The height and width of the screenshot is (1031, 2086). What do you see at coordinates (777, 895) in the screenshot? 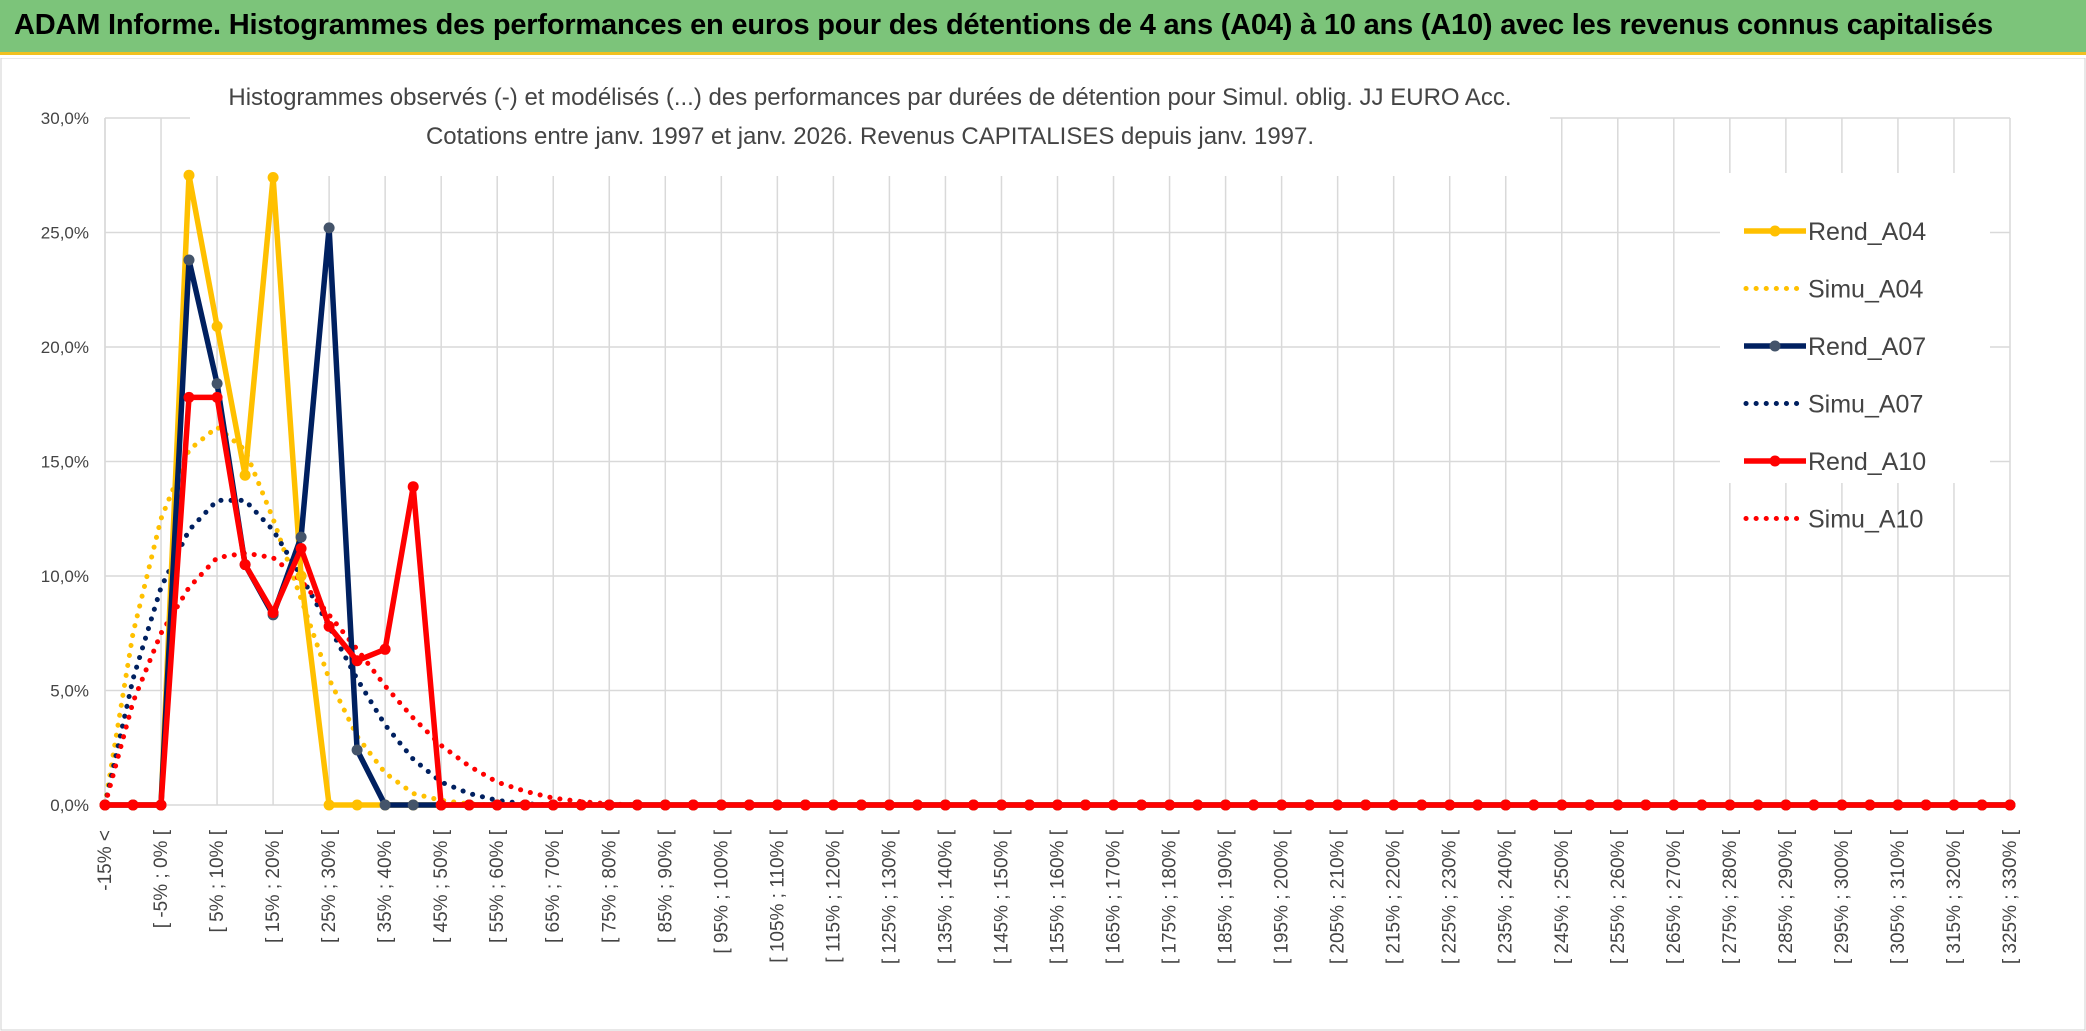
I see `x-tick-label: [ 105% ; 110% [` at bounding box center [777, 895].